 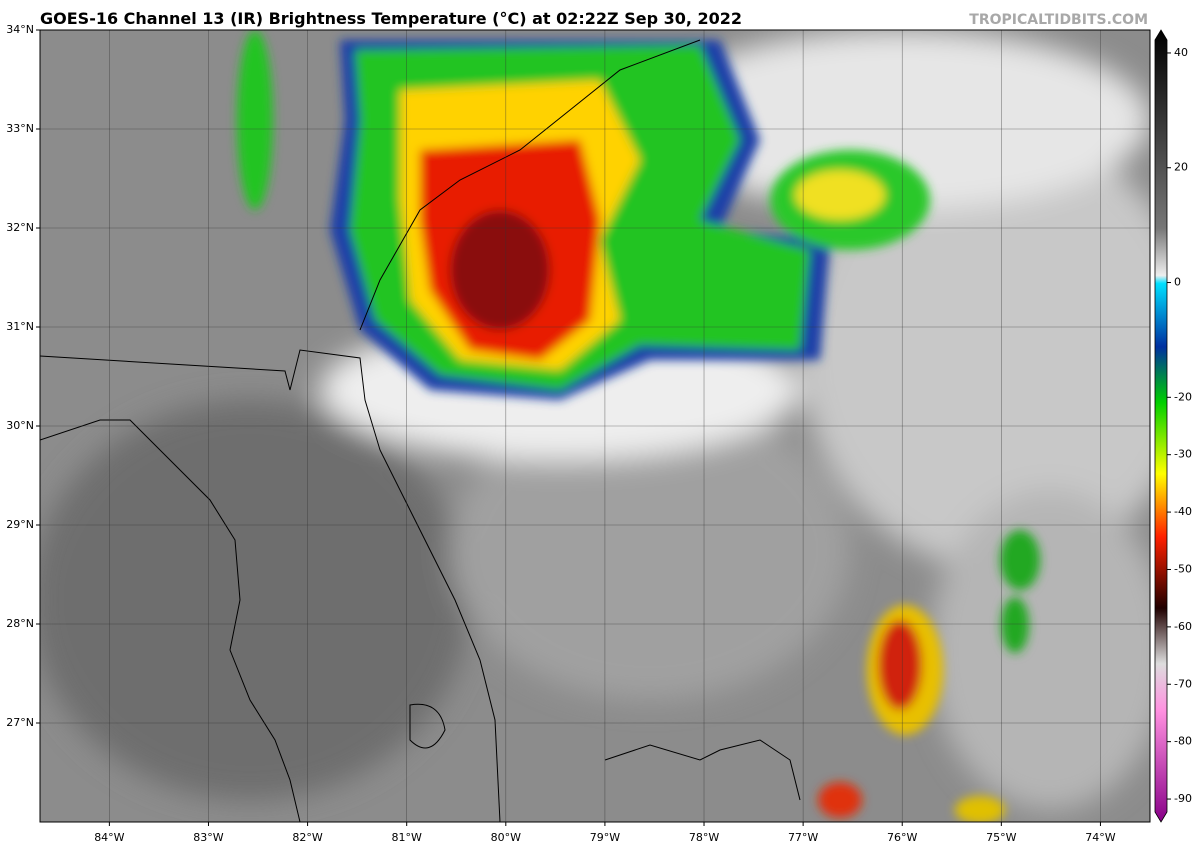 I want to click on lat-tick-label: 34°N, so click(x=20, y=29).